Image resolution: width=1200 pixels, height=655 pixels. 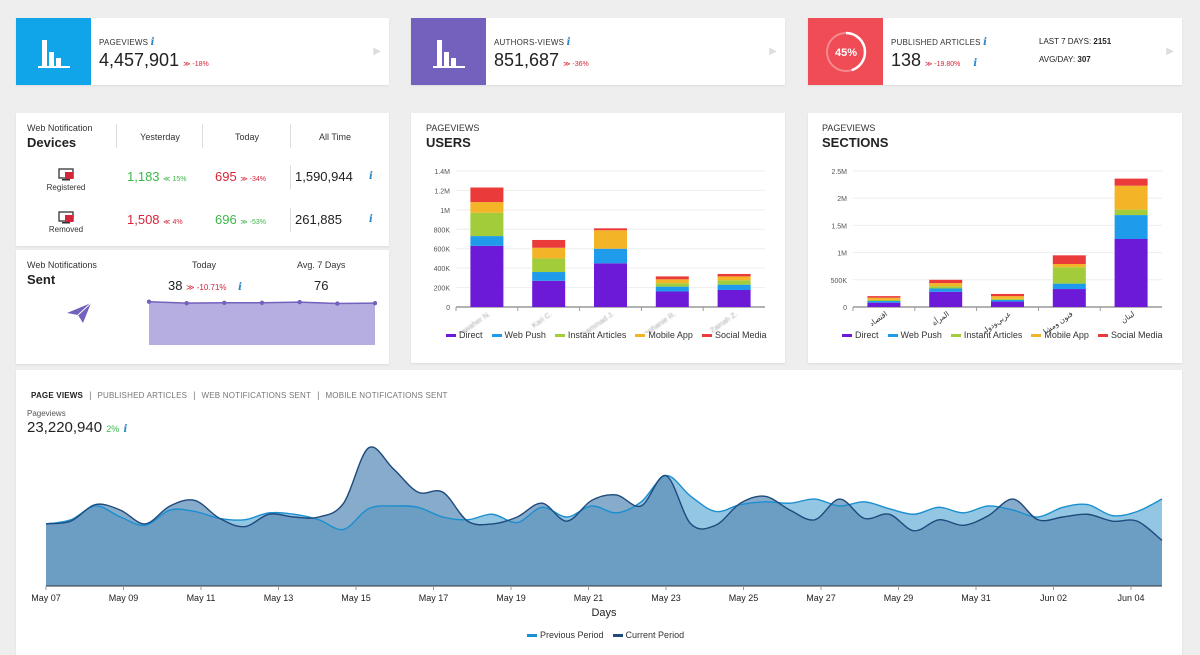 I want to click on y-tick-label: 1.5M, so click(x=839, y=226).